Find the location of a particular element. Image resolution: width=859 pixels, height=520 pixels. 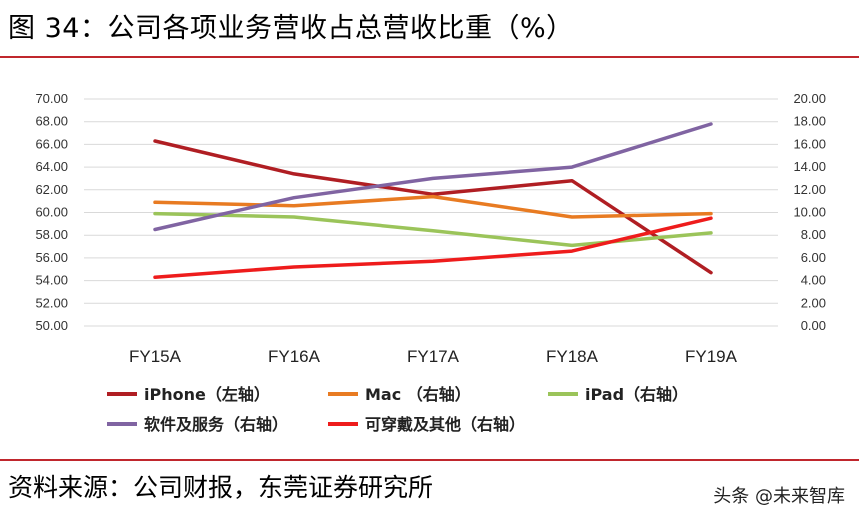

legend-label: iPad（右轴） is located at coordinates (636, 394).